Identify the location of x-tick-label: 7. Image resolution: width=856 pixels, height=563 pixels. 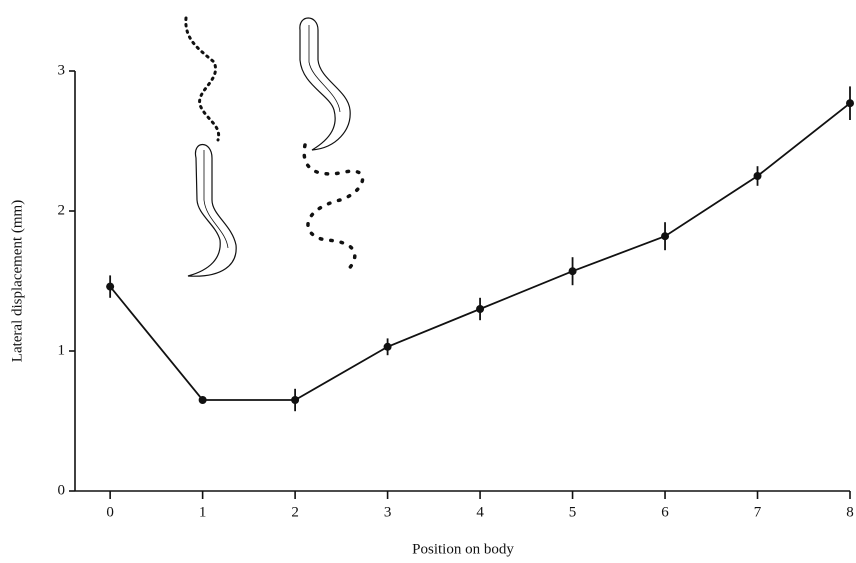
(758, 512).